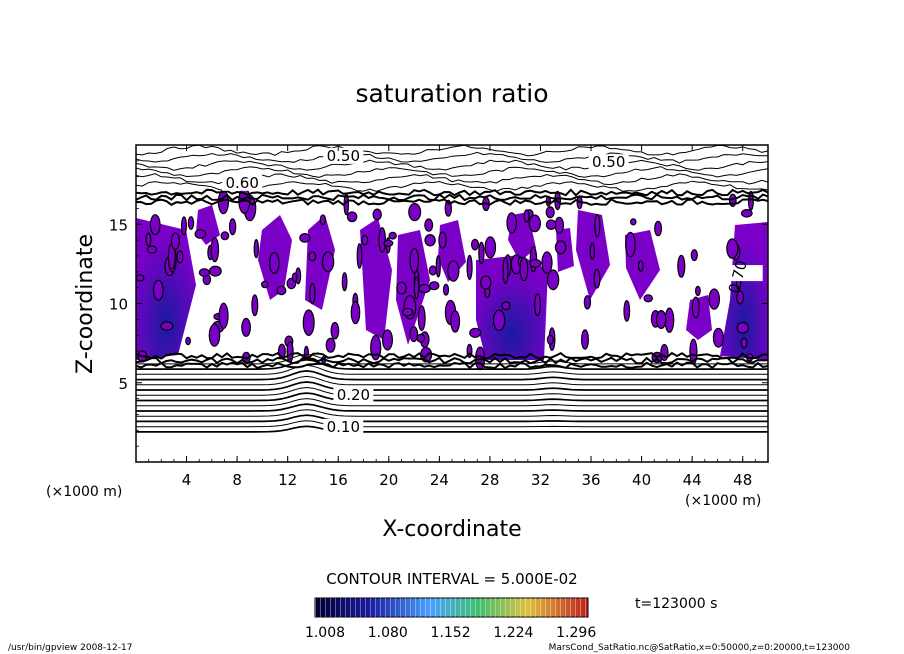  I want to click on colorbar-stripes, so click(451, 607).